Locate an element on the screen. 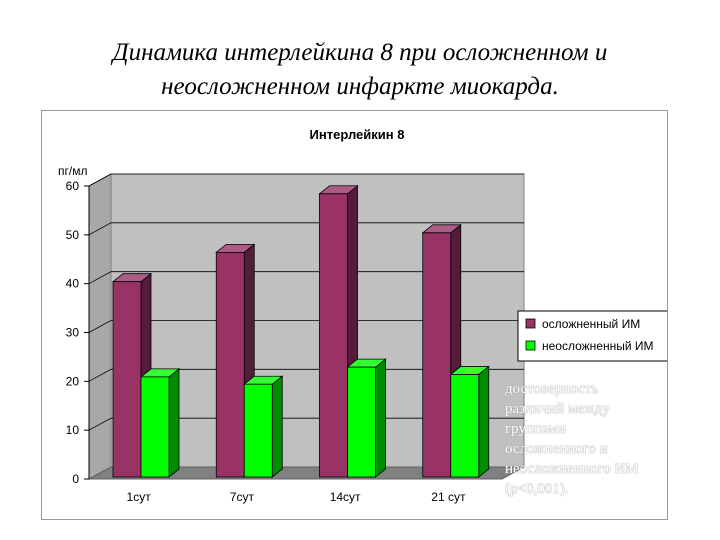 This screenshot has height=540, width=720. chart-floor is located at coordinates (306, 473).